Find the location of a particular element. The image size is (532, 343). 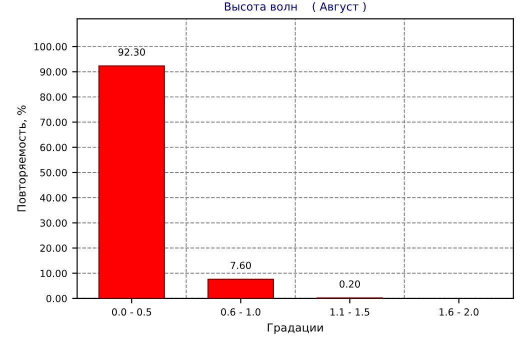

y-tick-label: 80.00 is located at coordinates (53, 97).